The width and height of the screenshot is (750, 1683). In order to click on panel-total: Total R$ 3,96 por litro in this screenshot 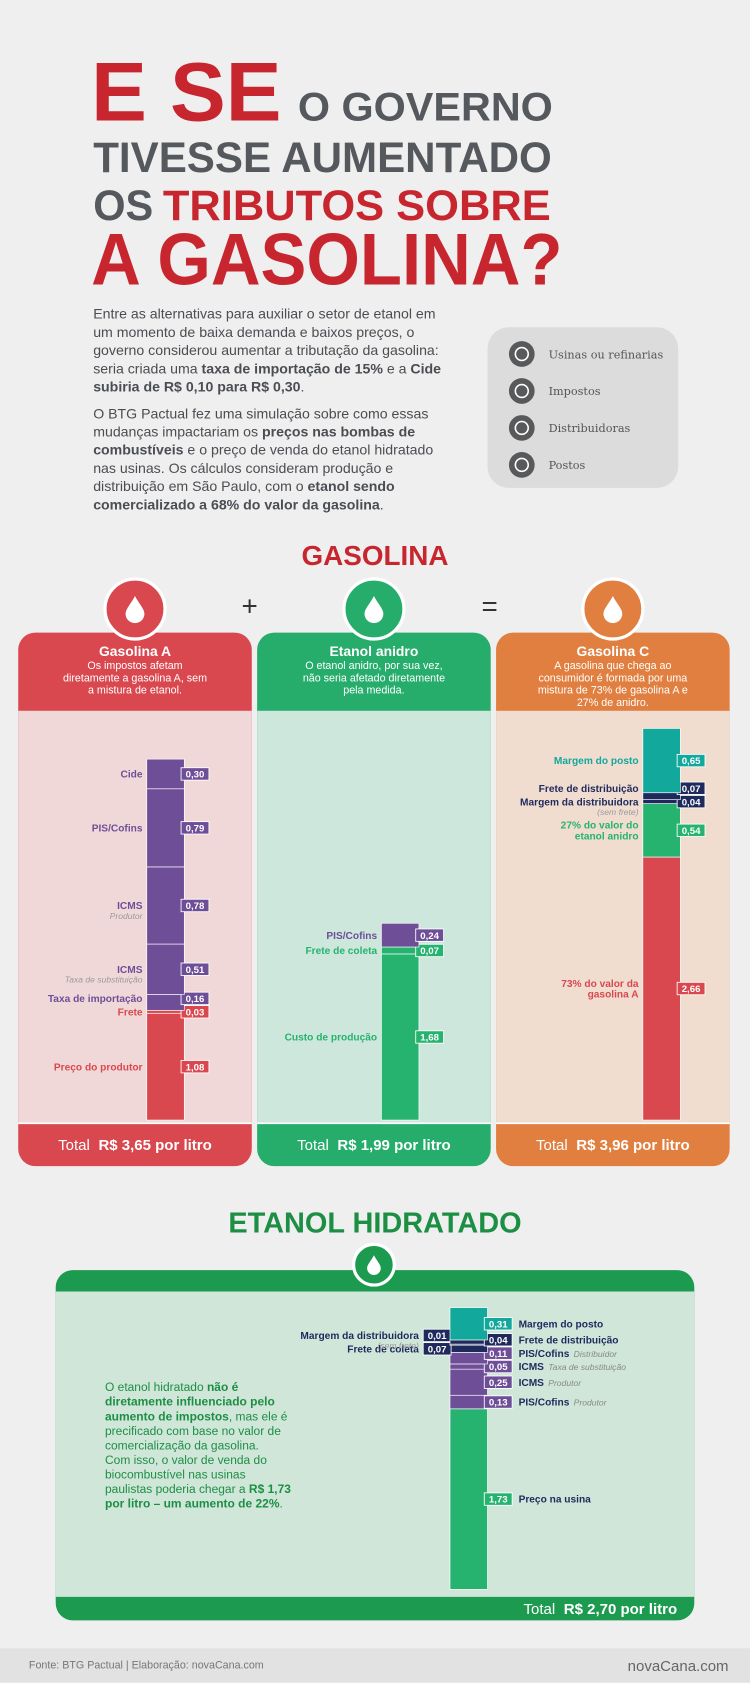, I will do `click(613, 1145)`.